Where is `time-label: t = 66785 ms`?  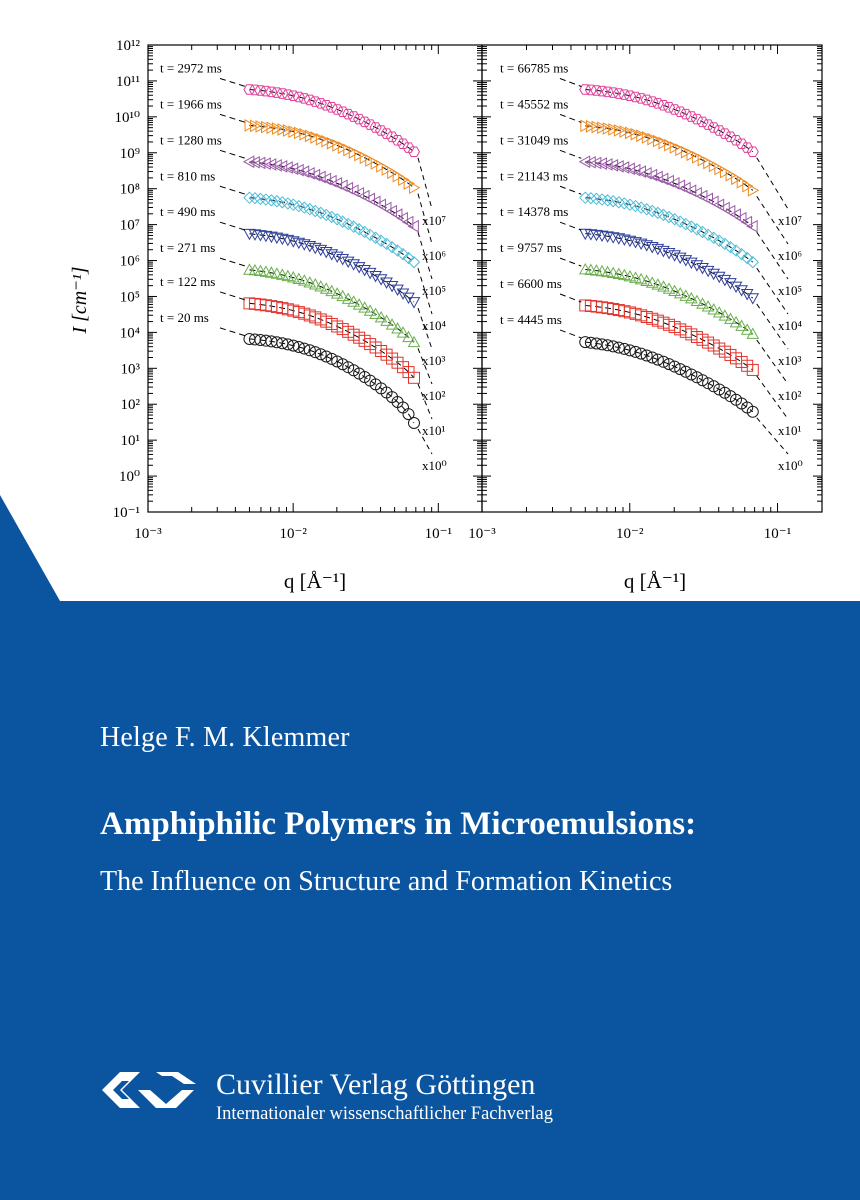
time-label: t = 66785 ms is located at coordinates (534, 67).